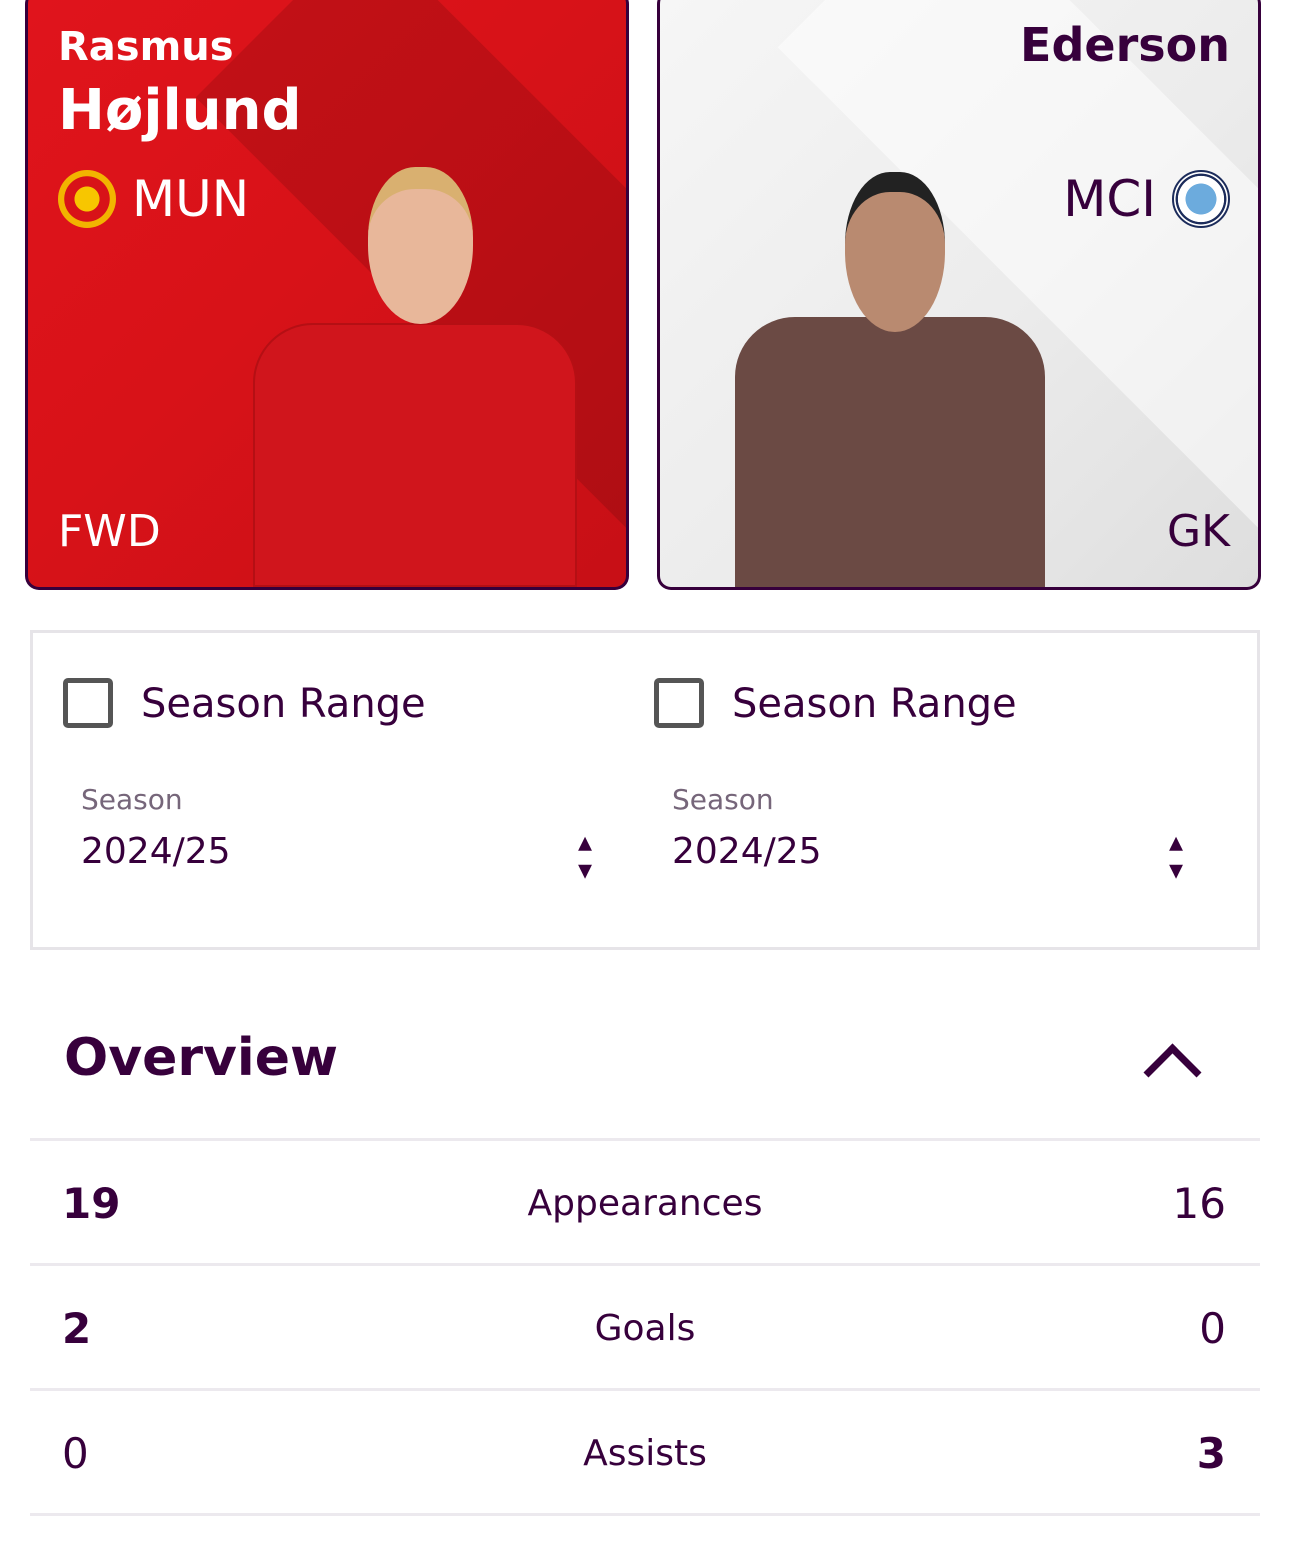  I want to click on team-badge: MCI, so click(1146, 199).